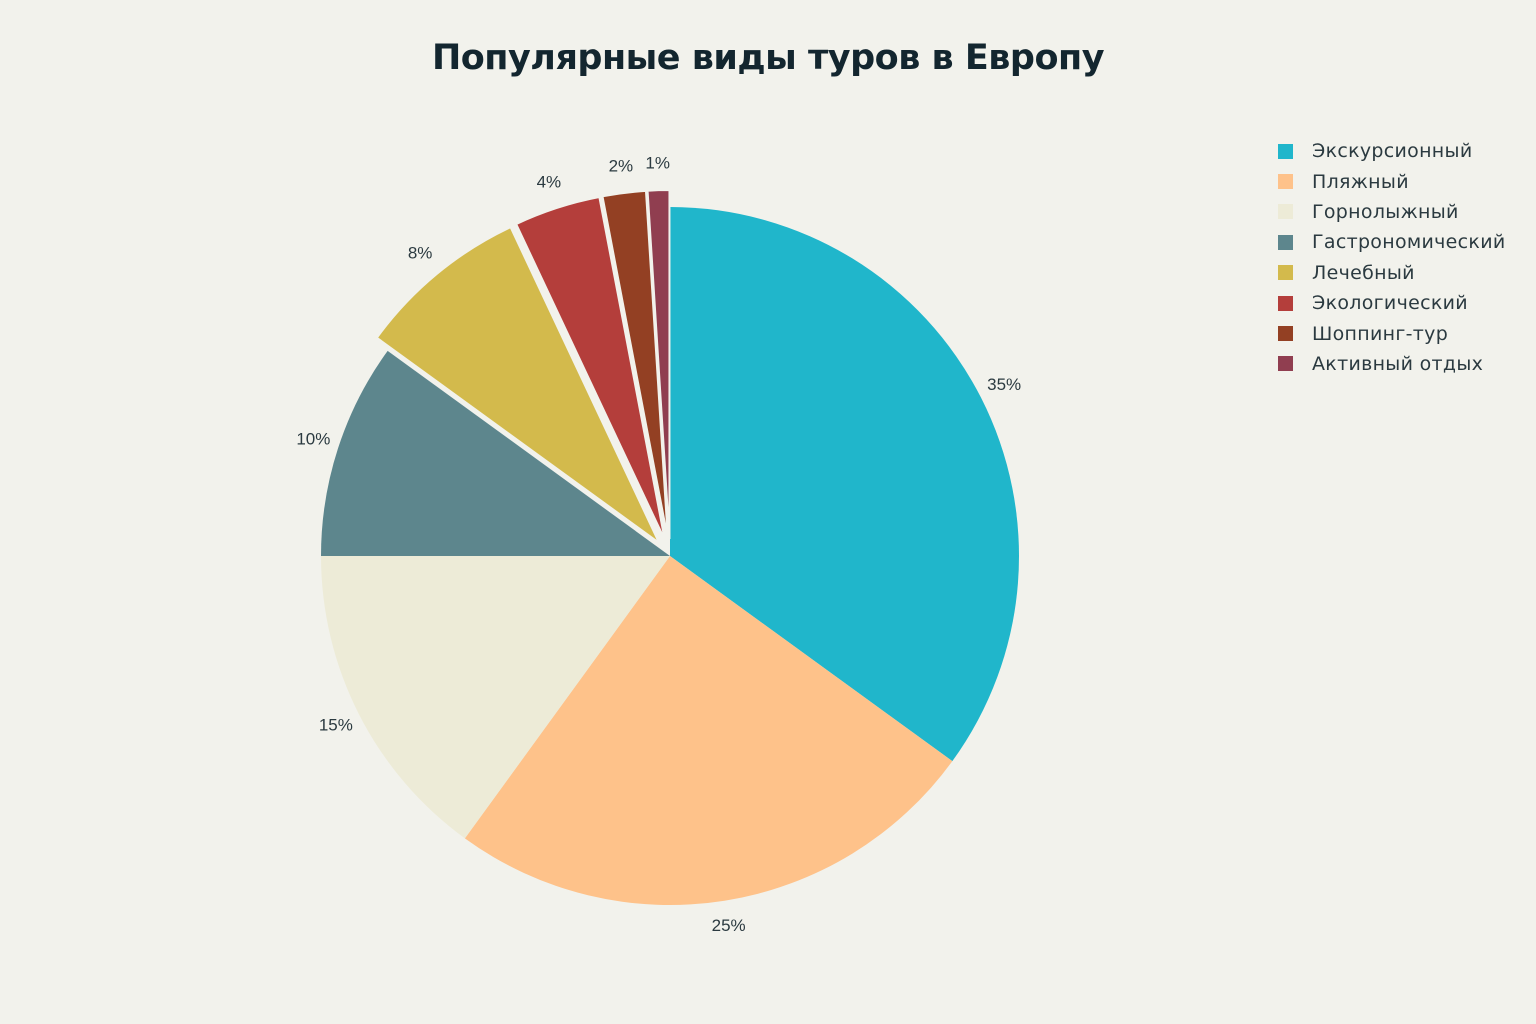  Describe the element at coordinates (1409, 242) in the screenshot. I see `legend-label: Гастрономический` at that location.